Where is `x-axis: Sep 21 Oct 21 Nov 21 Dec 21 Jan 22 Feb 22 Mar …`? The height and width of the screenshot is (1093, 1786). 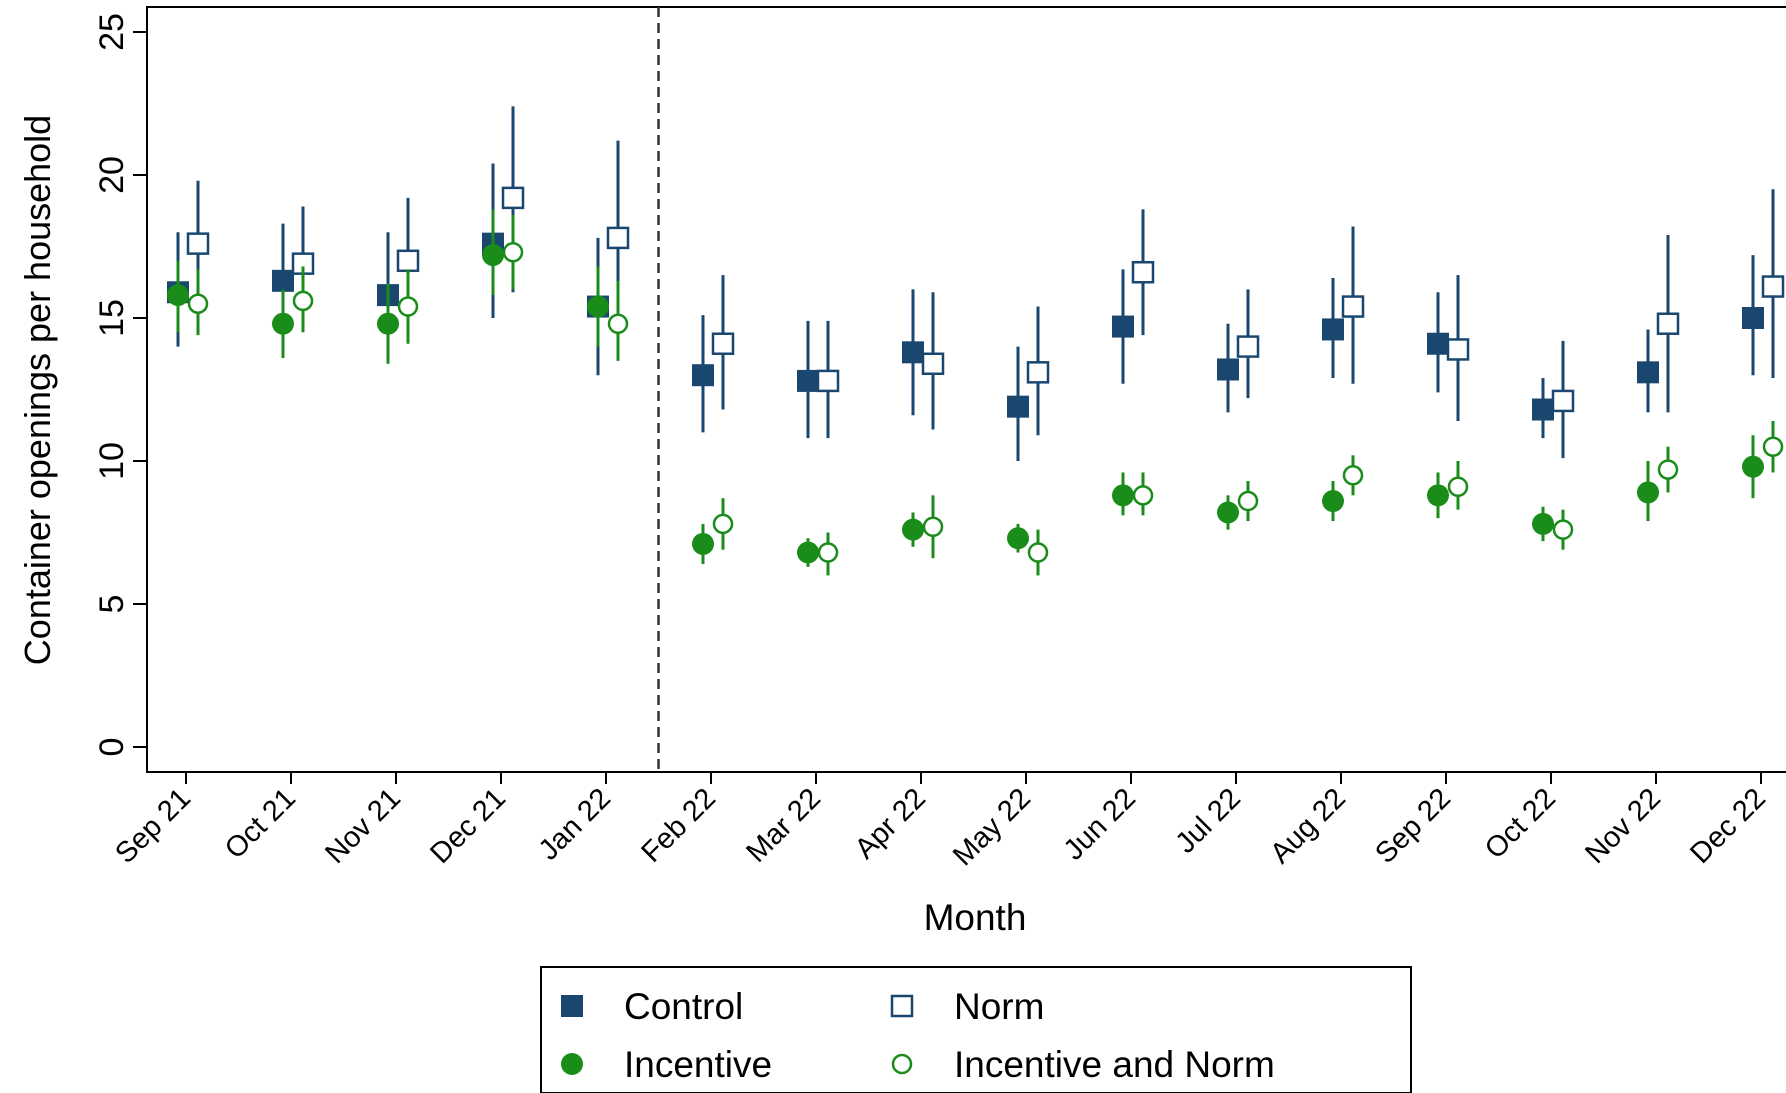 x-axis: Sep 21 Oct 21 Nov 21 Dec 21 Jan 22 Feb 22 Mar … is located at coordinates (940, 822).